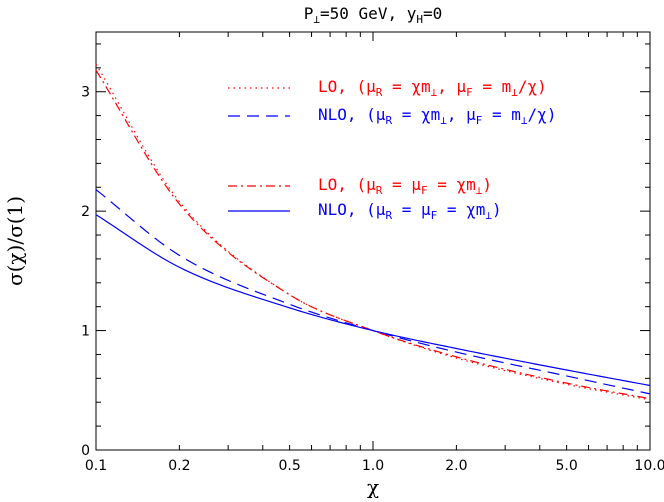  What do you see at coordinates (405, 186) in the screenshot?
I see `legend-entry: LO, (μR = μF = χm⊥)` at bounding box center [405, 186].